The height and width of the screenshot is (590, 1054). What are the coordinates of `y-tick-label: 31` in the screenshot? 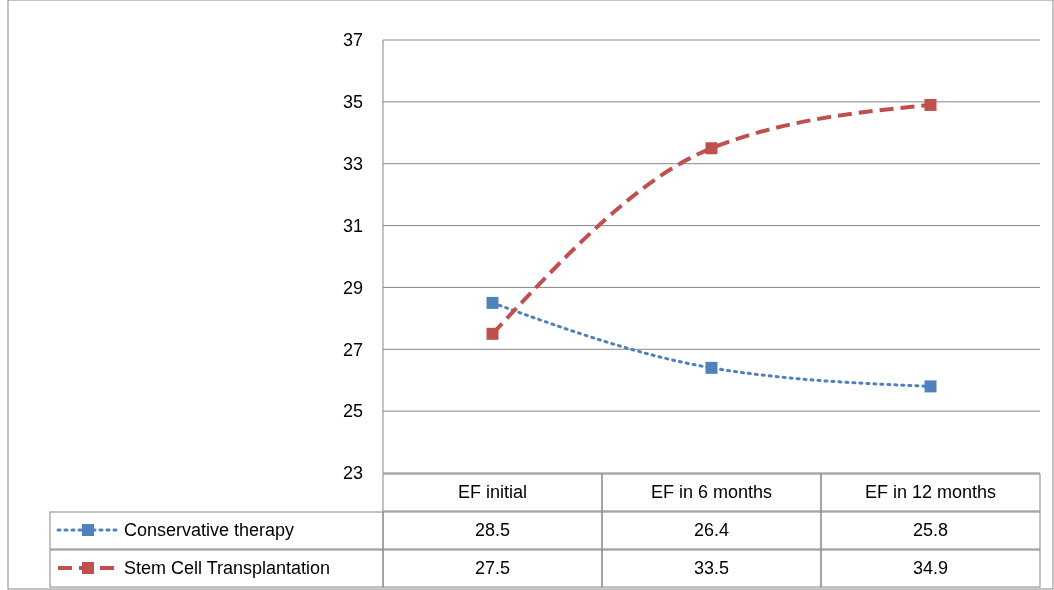 It's located at (352, 225).